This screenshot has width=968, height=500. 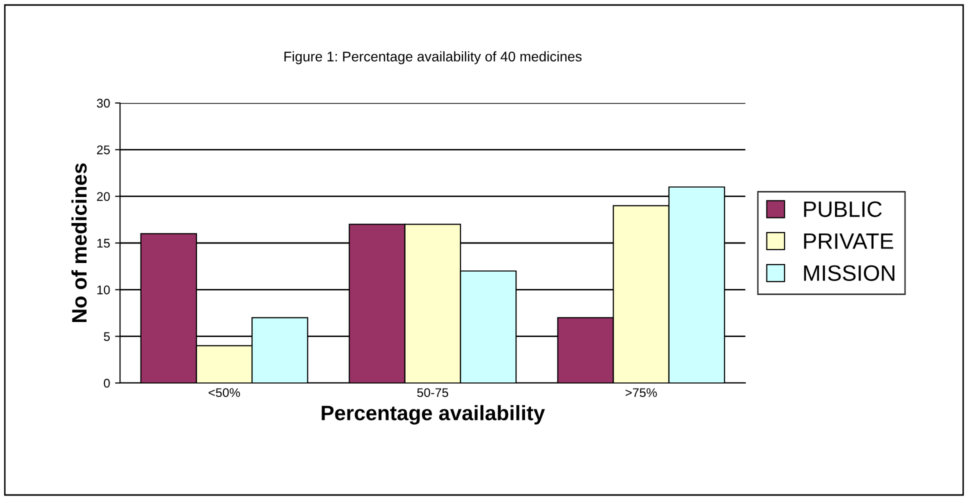 I want to click on legend-label: PRIVATE, so click(x=849, y=241).